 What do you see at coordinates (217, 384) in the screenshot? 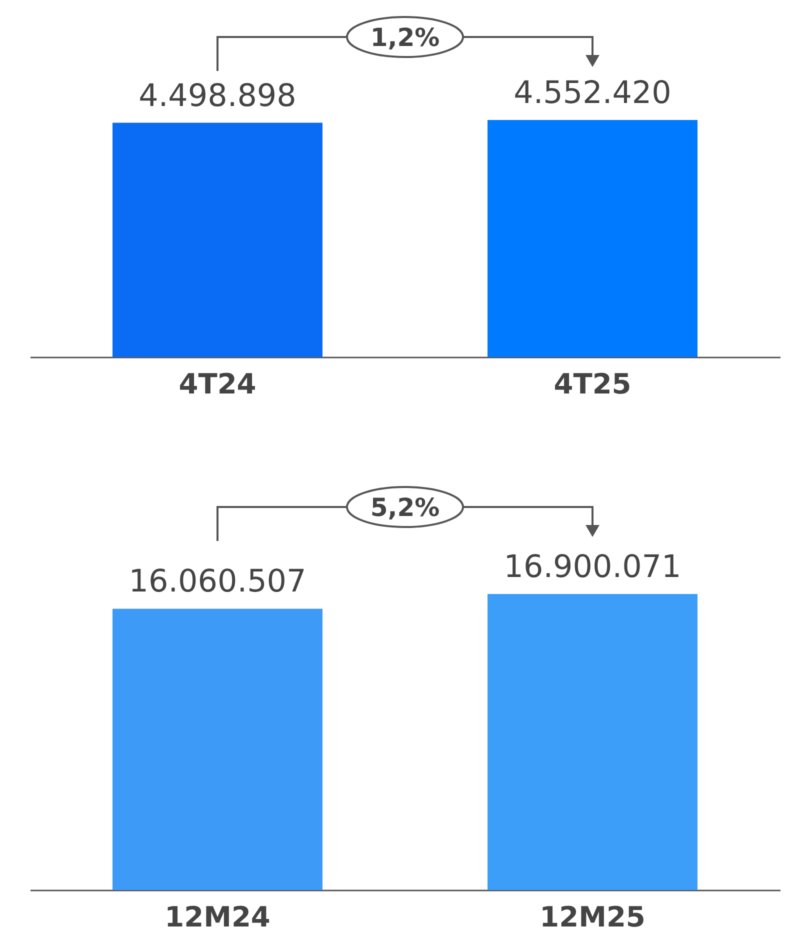
I see `x-tick-label: 4T24` at bounding box center [217, 384].